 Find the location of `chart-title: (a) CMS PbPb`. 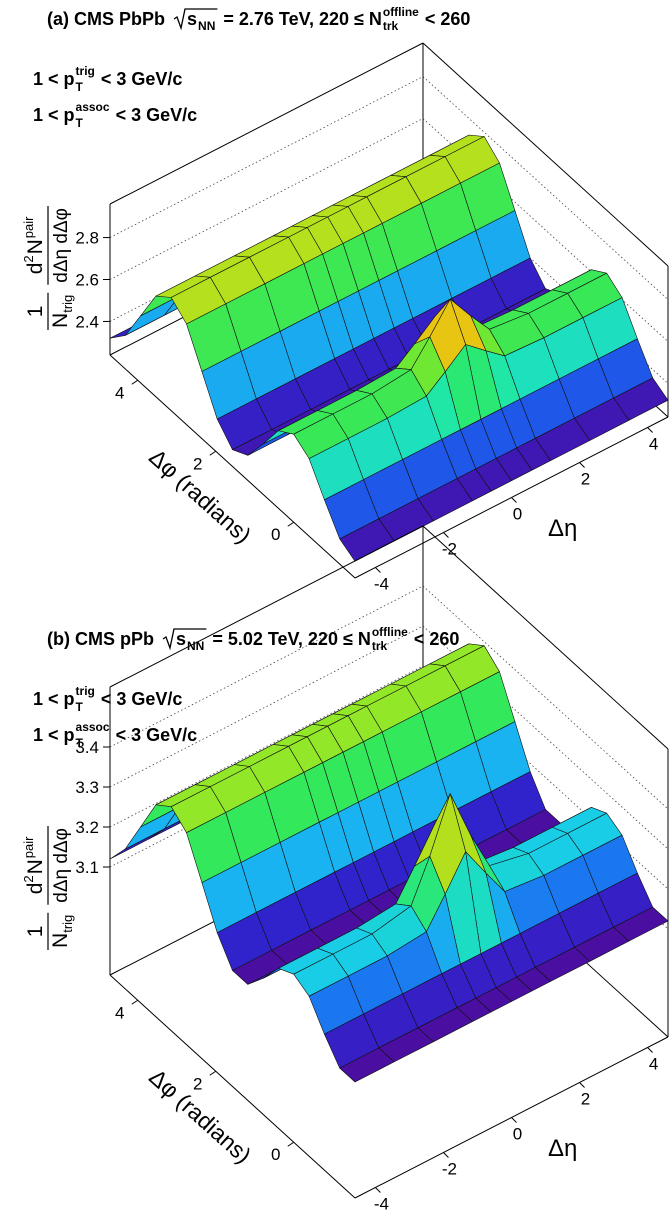

chart-title: (a) CMS PbPb is located at coordinates (106, 19).